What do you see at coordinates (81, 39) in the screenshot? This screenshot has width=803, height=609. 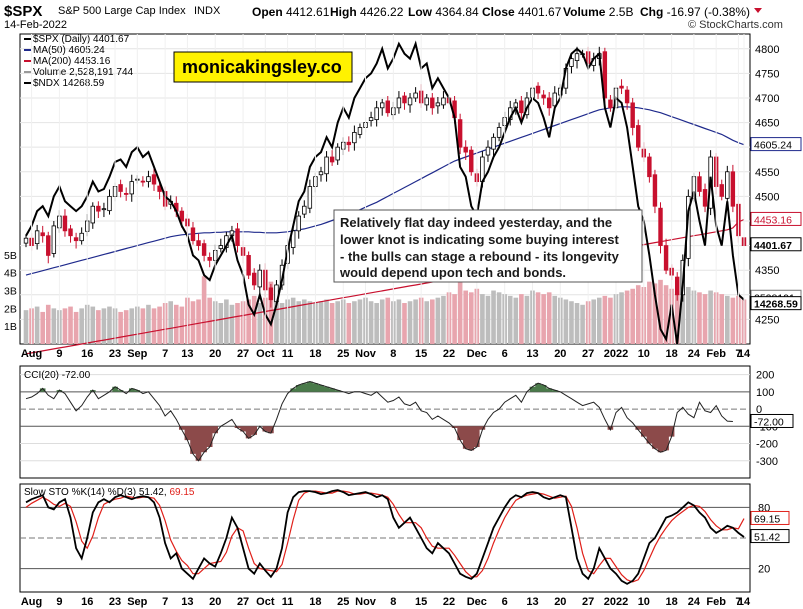 I see `legend-entry: $SPX (Daily) 4401.67` at bounding box center [81, 39].